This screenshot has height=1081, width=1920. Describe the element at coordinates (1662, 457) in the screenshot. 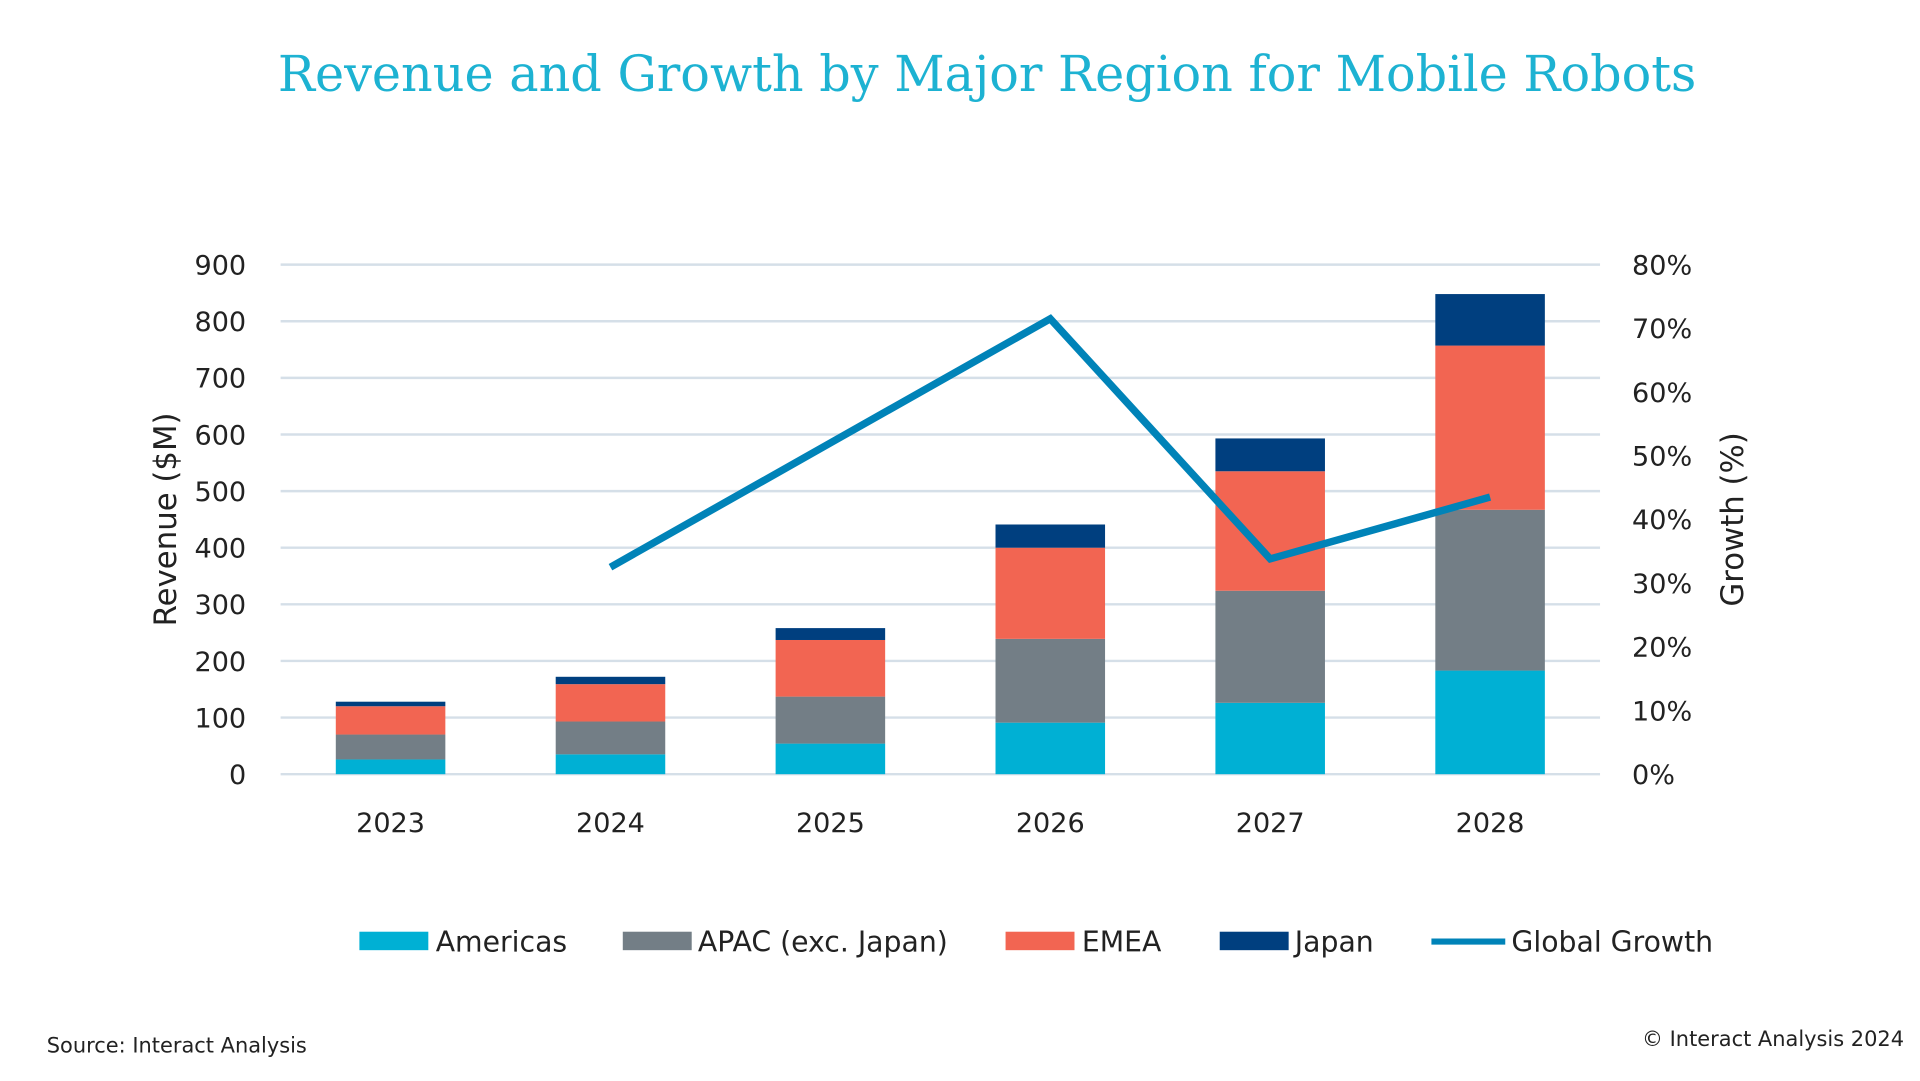

I see `y2-tick-label: 50%` at that location.